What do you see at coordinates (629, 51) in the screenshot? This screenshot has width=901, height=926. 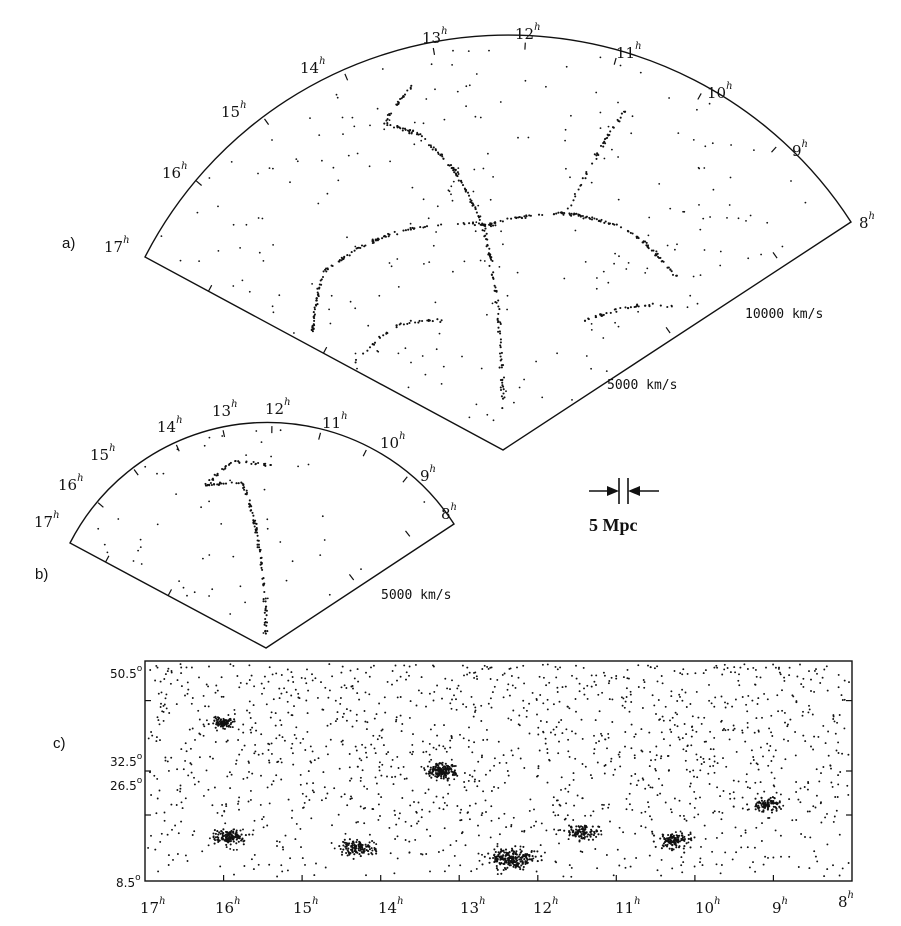 I see `panel-a-hour-11: 11h` at bounding box center [629, 51].